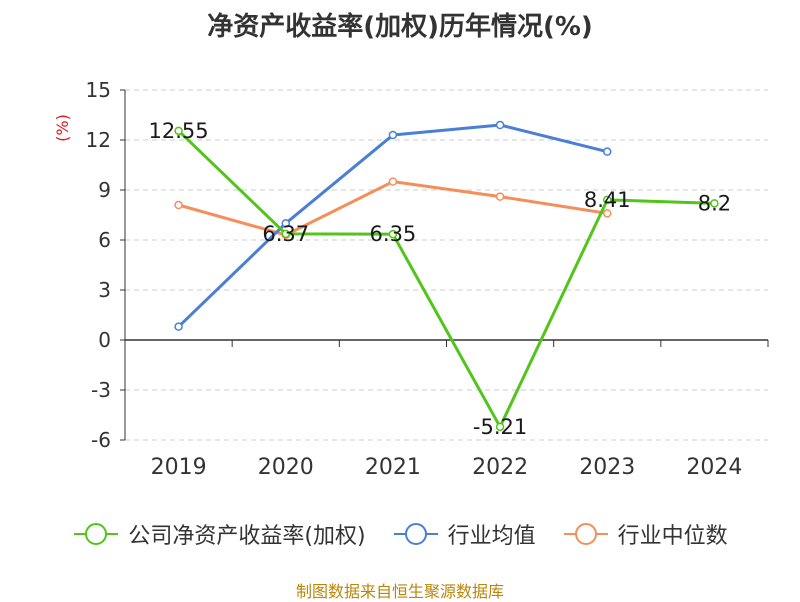  I want to click on data-label: 12.55, so click(179, 131).